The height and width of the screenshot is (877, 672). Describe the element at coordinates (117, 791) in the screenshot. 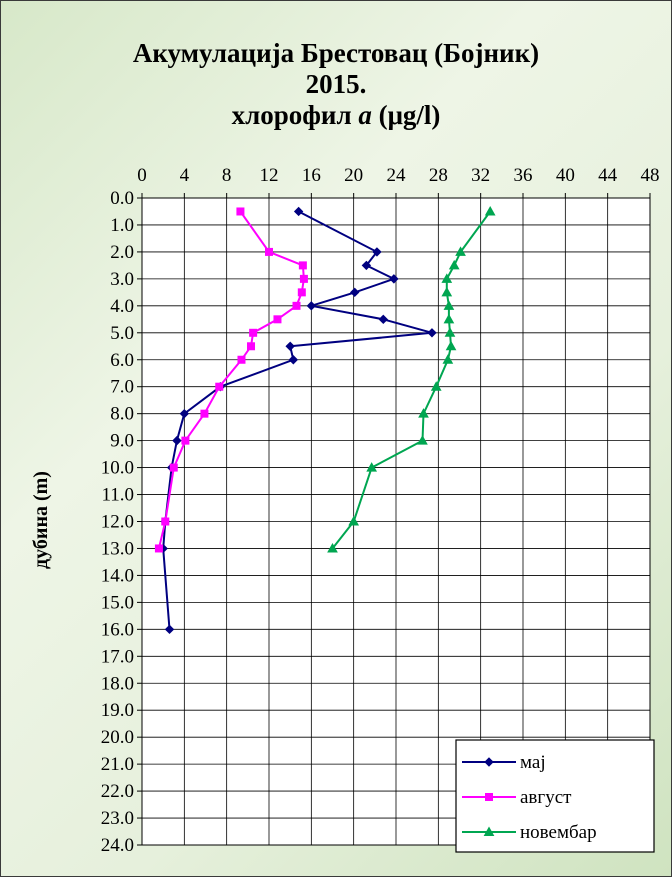

I see `y-tick-label: 22.0` at that location.